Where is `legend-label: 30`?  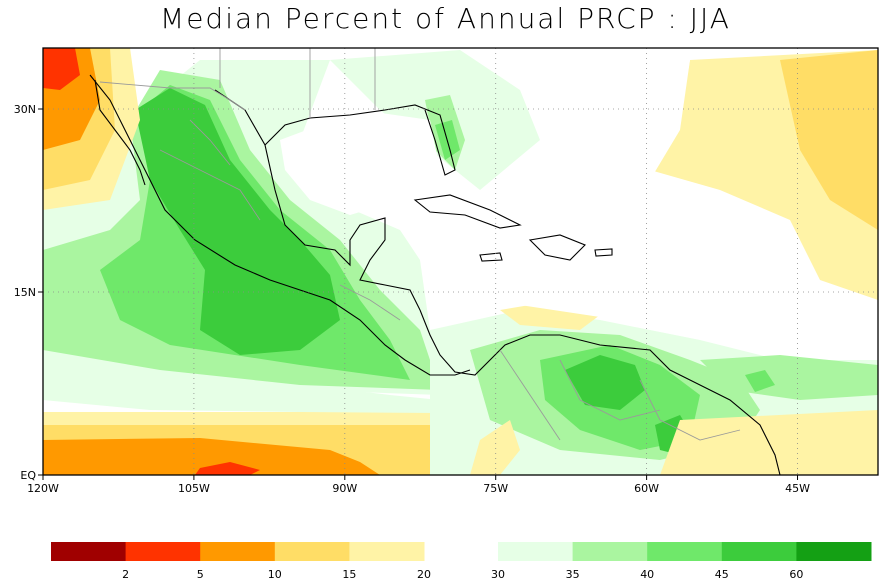
legend-label: 30 is located at coordinates (498, 574).